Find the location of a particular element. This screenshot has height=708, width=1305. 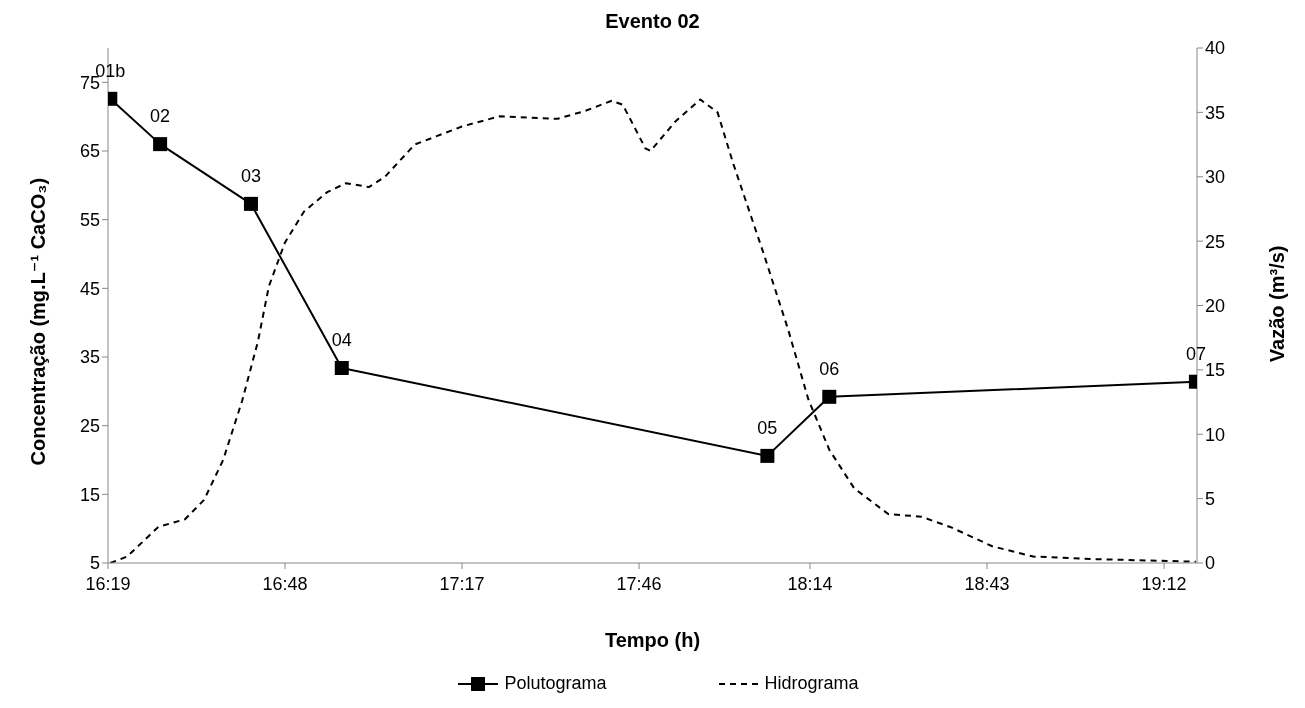

legend-label: Polutograma is located at coordinates (555, 683).